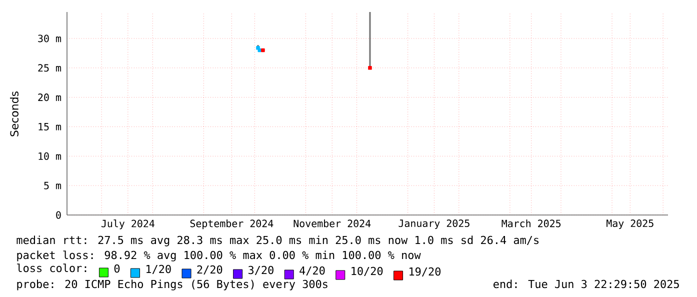 The height and width of the screenshot is (297, 697). What do you see at coordinates (232, 225) in the screenshot?
I see `x-tick-label: September 2024` at bounding box center [232, 225].